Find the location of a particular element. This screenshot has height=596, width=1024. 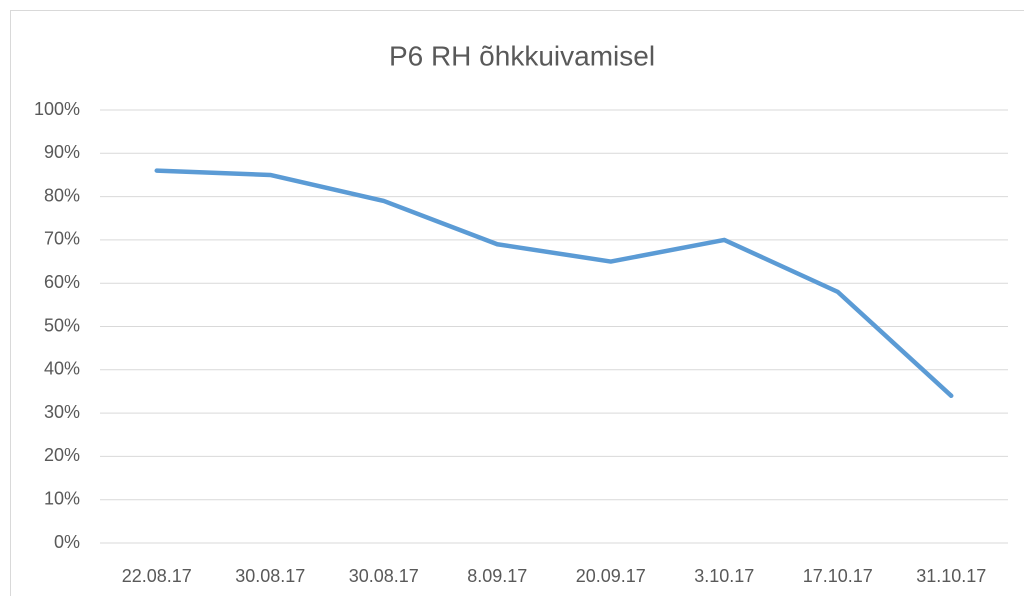

x-tick-label: 17.10.17 is located at coordinates (838, 576).